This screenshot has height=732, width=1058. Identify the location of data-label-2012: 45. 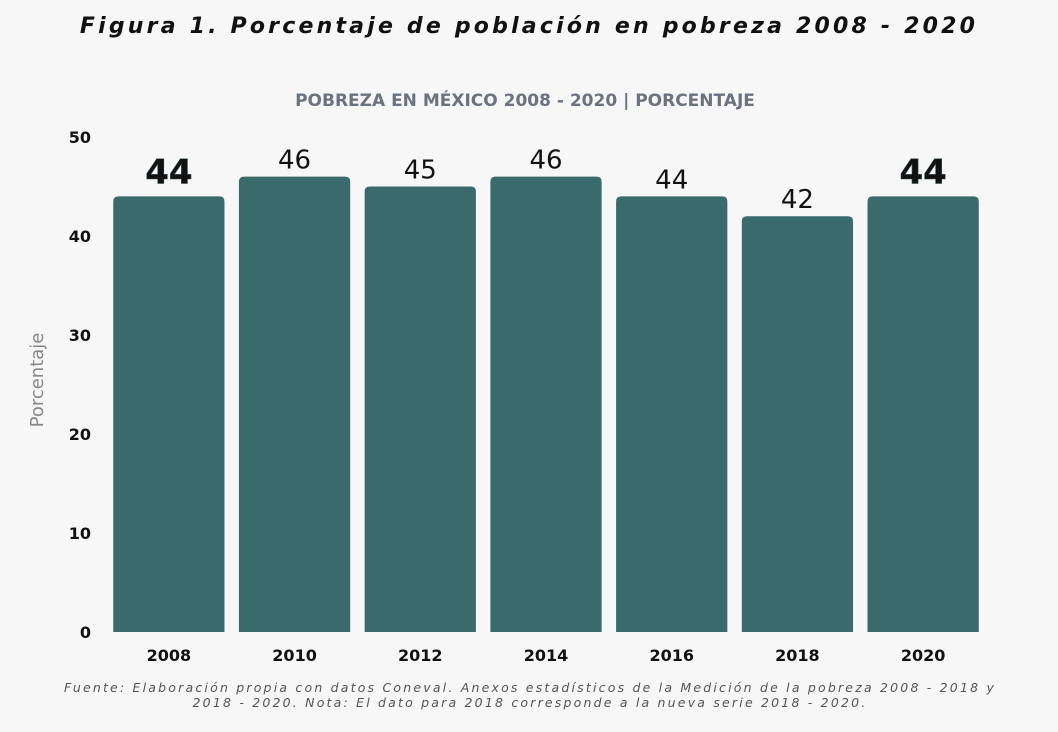
(420, 171).